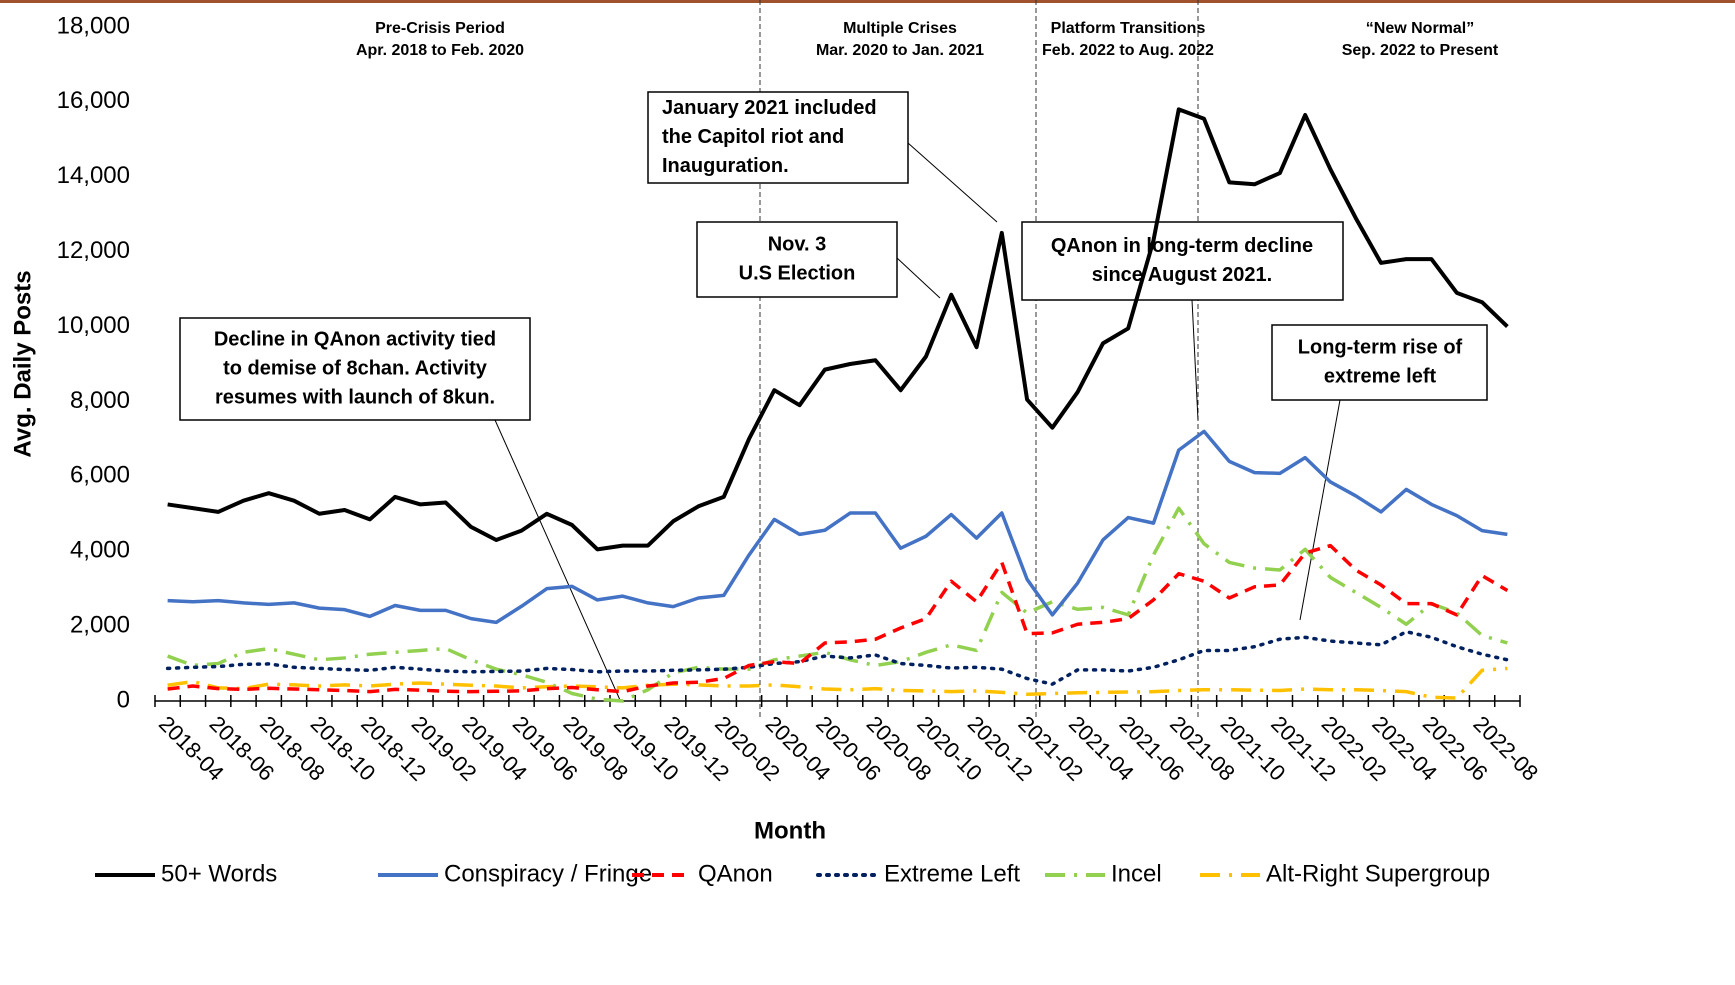 The width and height of the screenshot is (1735, 985). Describe the element at coordinates (1380, 347) in the screenshot. I see `annotation-text: Long-term rise of` at that location.